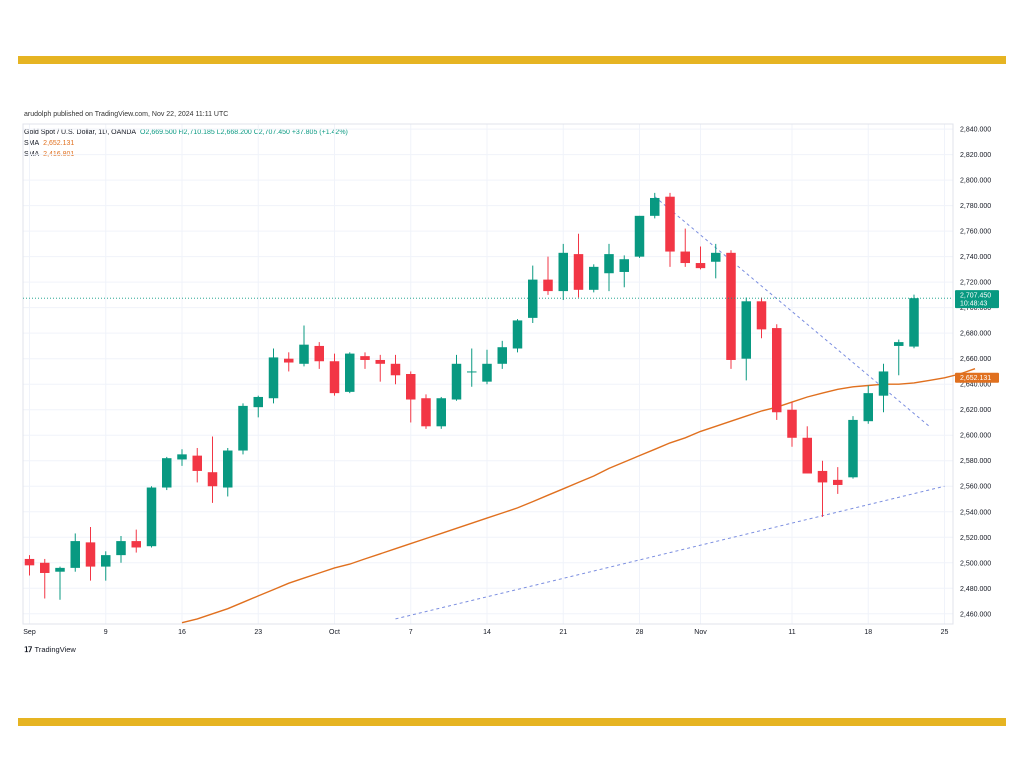 This screenshot has height=768, width=1024. What do you see at coordinates (791, 632) in the screenshot?
I see `x-tick-label: 11` at bounding box center [791, 632].